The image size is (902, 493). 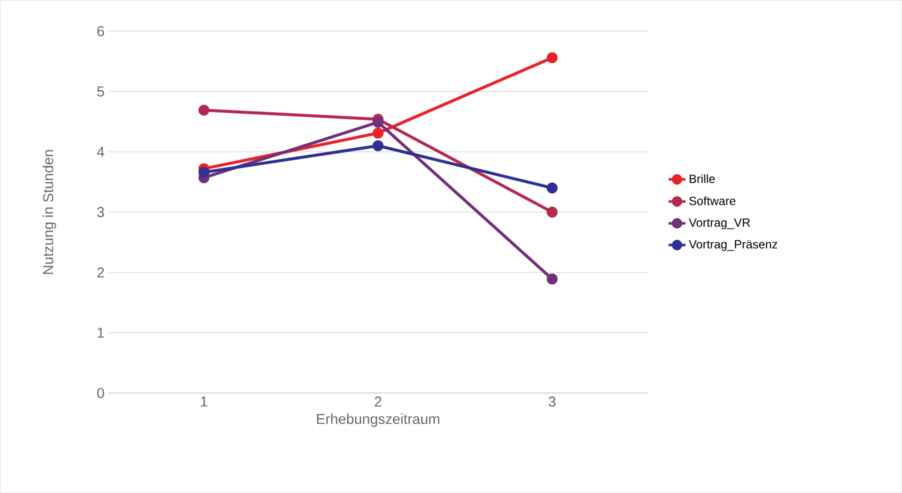 What do you see at coordinates (100, 91) in the screenshot?
I see `y-tick-label: 5` at bounding box center [100, 91].